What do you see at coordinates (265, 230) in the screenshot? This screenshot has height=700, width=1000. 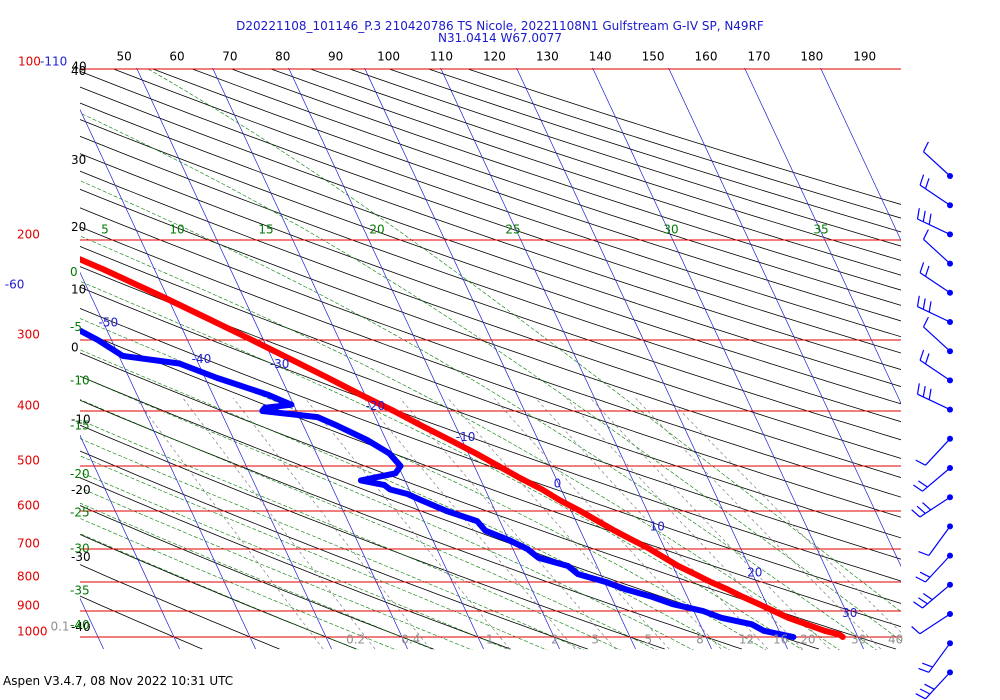 I see `wet-bulb-label: 15` at bounding box center [265, 230].